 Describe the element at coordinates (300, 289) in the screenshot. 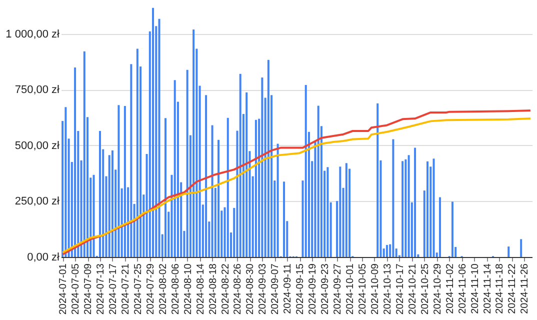

I see `x-tick-label: 2024-09-15` at that location.